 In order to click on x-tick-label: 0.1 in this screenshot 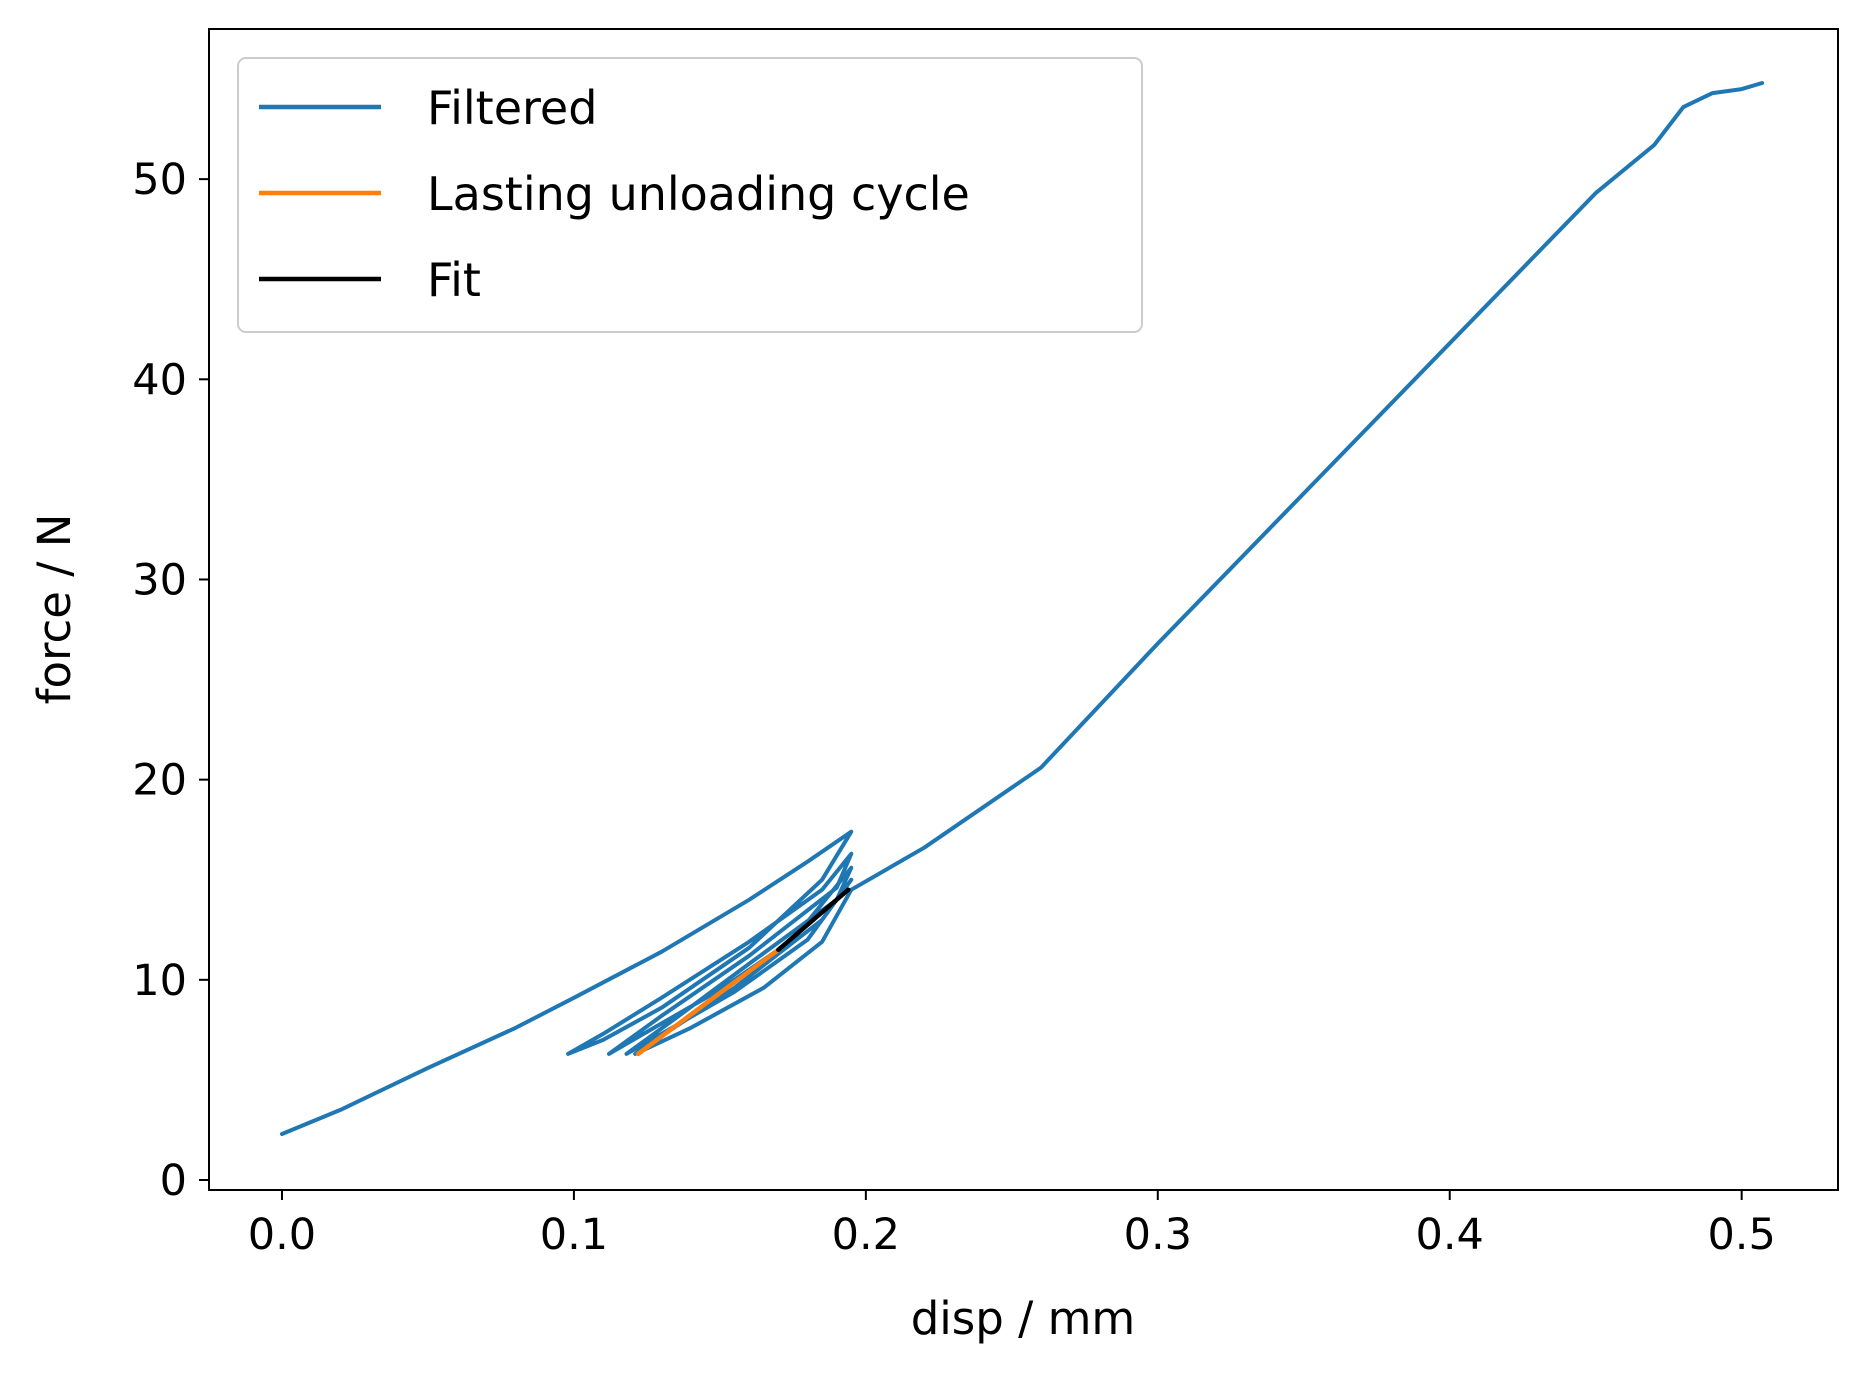, I will do `click(574, 1235)`.